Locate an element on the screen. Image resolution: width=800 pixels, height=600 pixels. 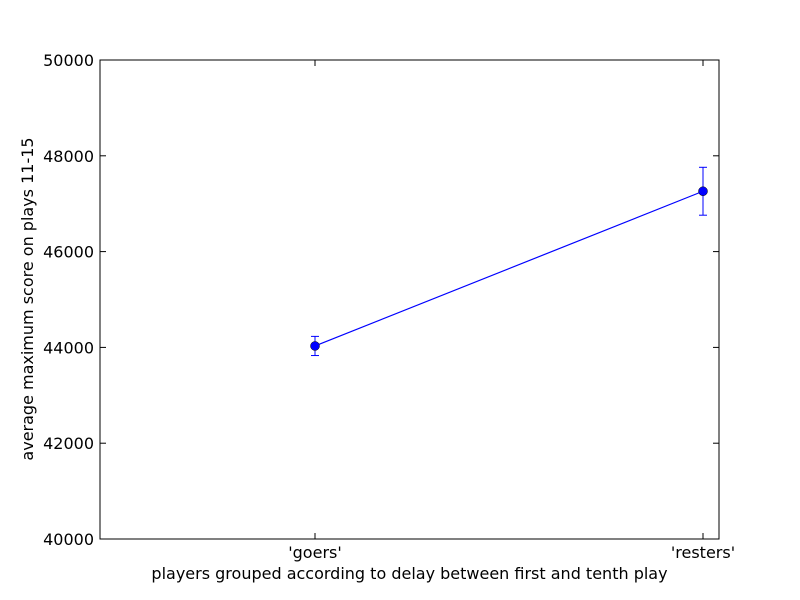
series-line is located at coordinates (509, 268).